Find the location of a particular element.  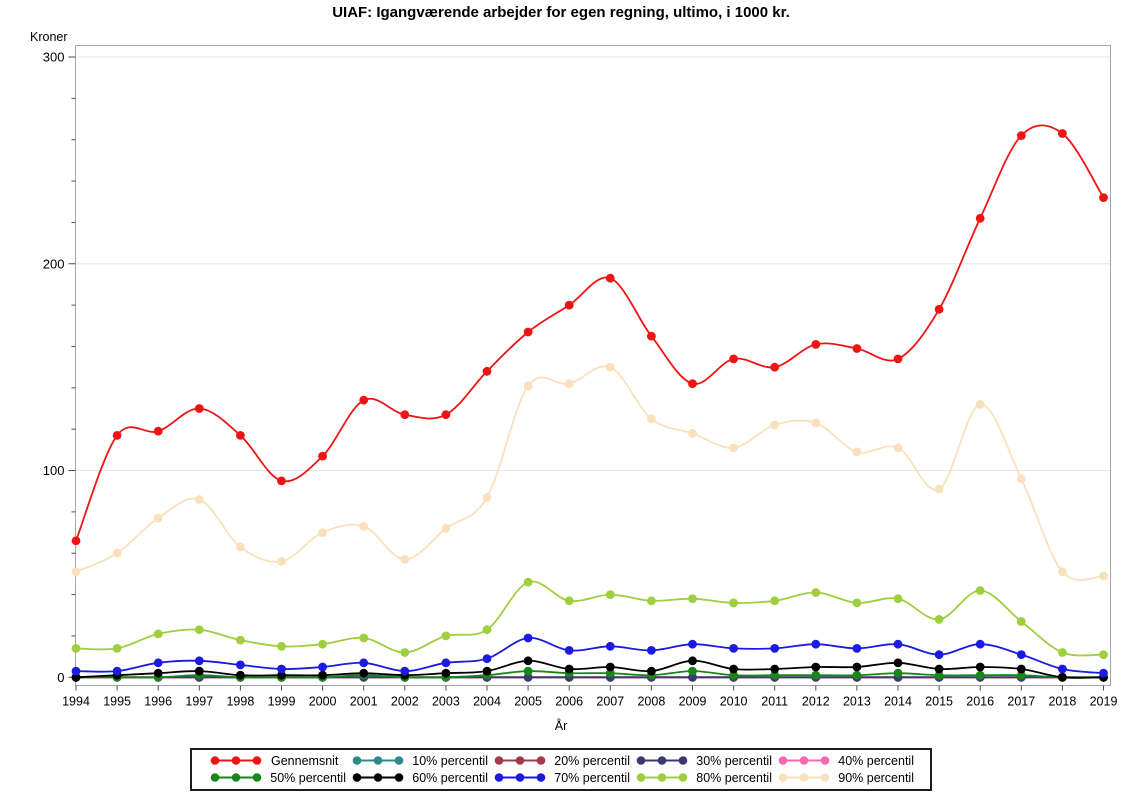

x-tick-label: 1998 is located at coordinates (240, 702).